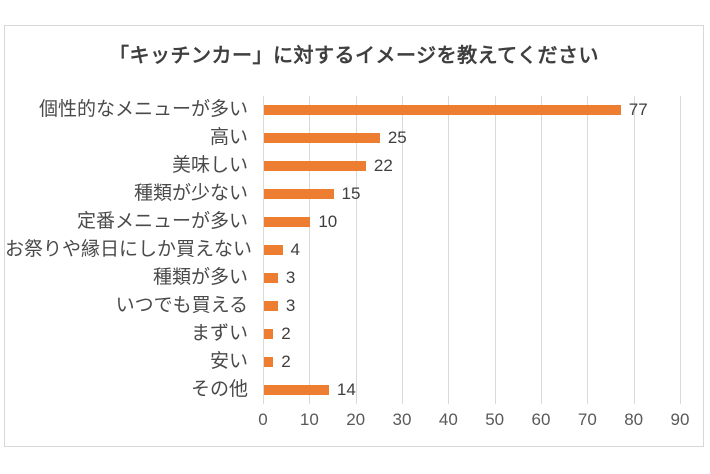 This screenshot has height=474, width=710. I want to click on x-tick-label: 0, so click(263, 419).